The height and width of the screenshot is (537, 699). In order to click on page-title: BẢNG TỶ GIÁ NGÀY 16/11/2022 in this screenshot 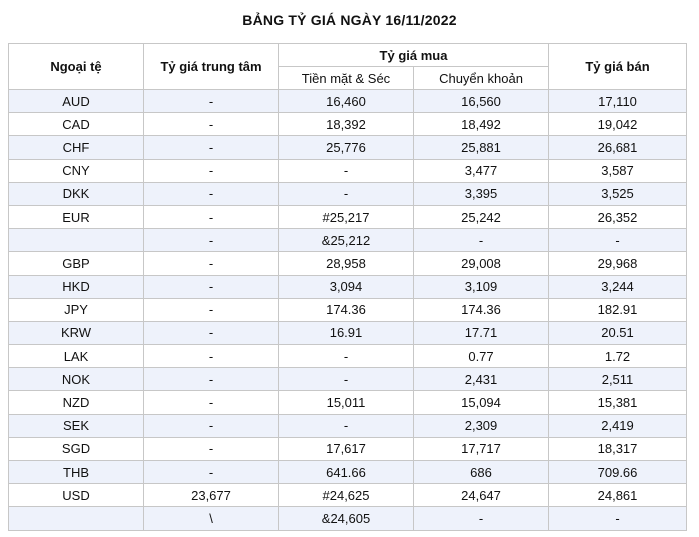, I will do `click(349, 20)`.